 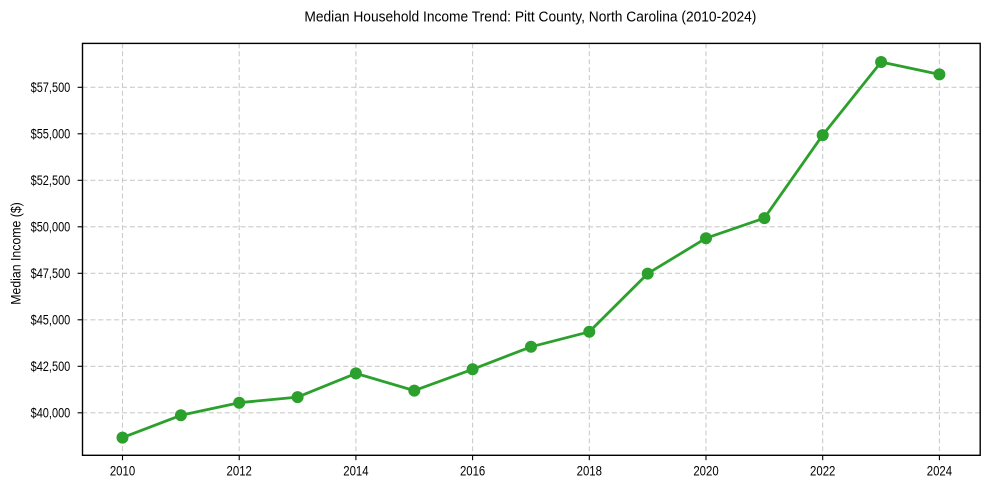 What do you see at coordinates (51, 226) in the screenshot?
I see `svg-text: $50,000` at bounding box center [51, 226].